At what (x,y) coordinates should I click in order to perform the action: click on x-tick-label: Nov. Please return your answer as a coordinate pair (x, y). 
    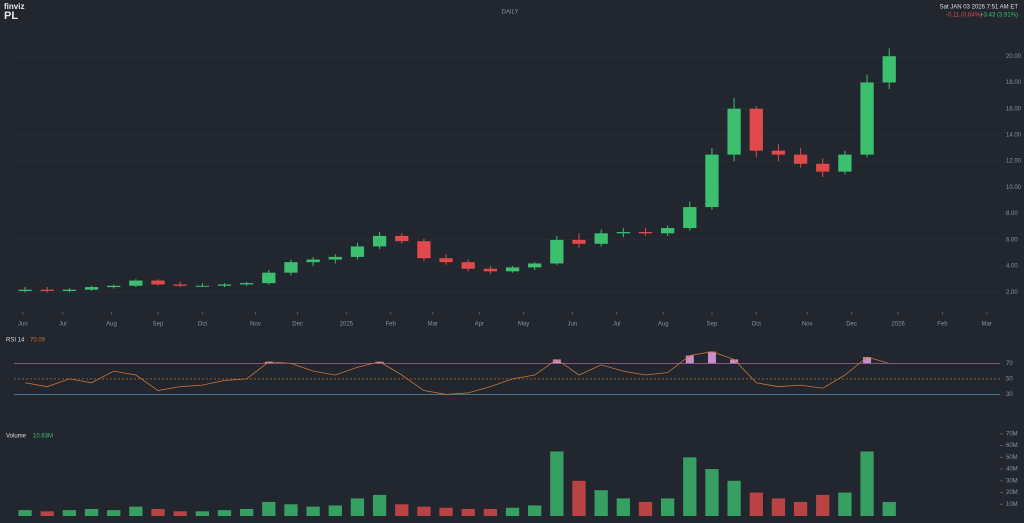
    Looking at the image, I should click on (255, 325).